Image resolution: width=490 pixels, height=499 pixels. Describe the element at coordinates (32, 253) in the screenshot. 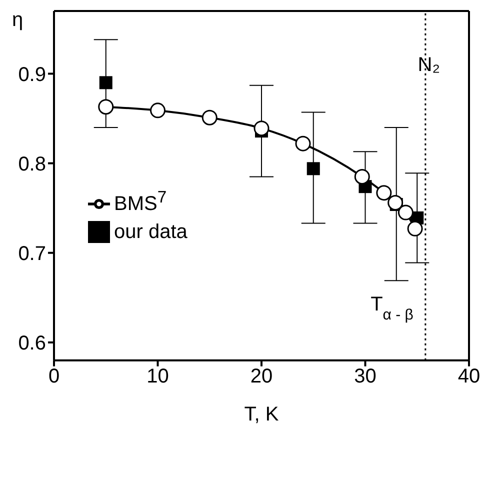

I see `y-tick-label: 0.7` at that location.